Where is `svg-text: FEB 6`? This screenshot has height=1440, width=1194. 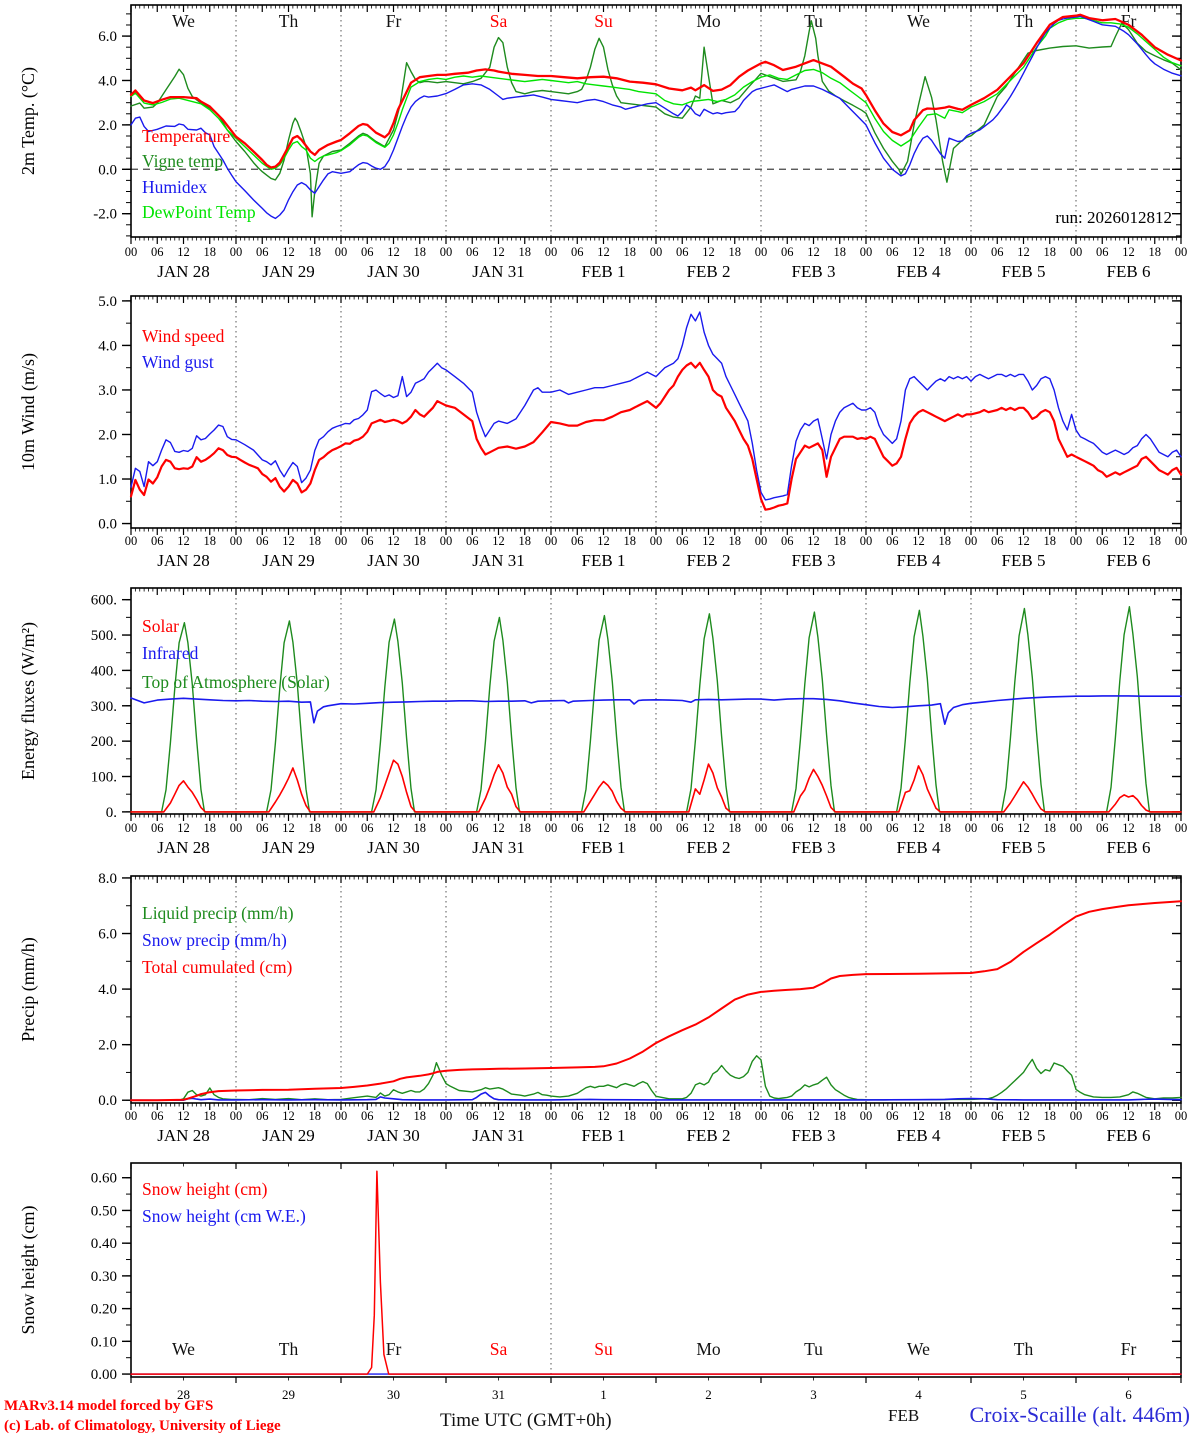
svg-text: FEB 6 is located at coordinates (1129, 271).